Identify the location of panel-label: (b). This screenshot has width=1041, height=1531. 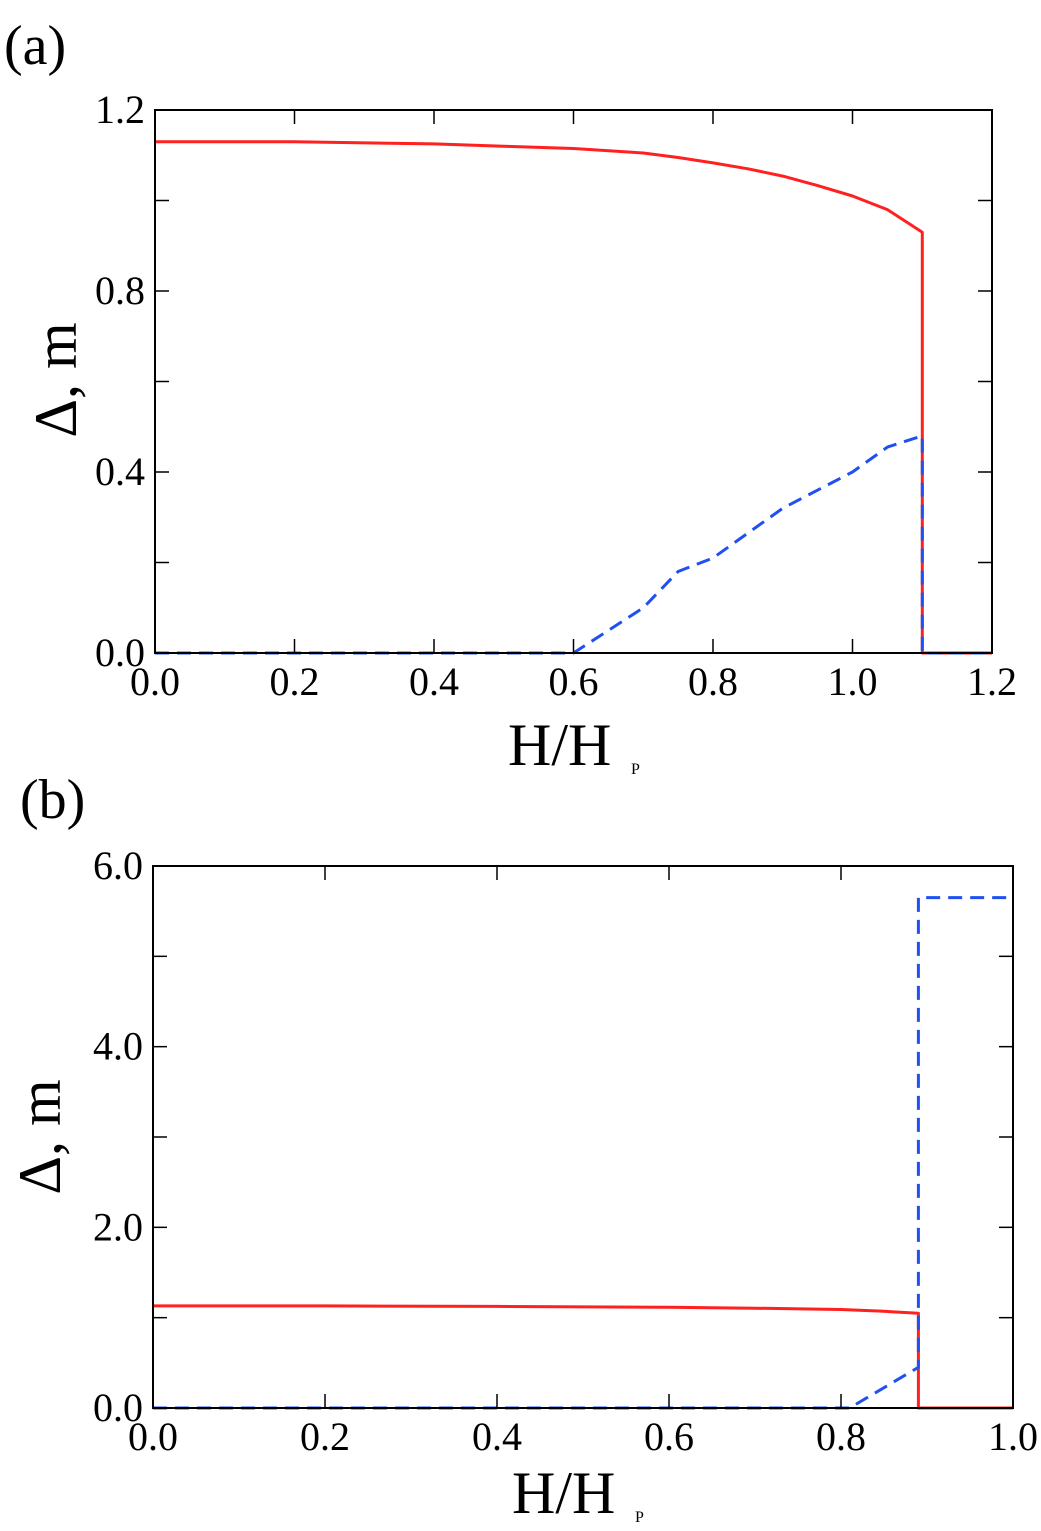
(52, 800).